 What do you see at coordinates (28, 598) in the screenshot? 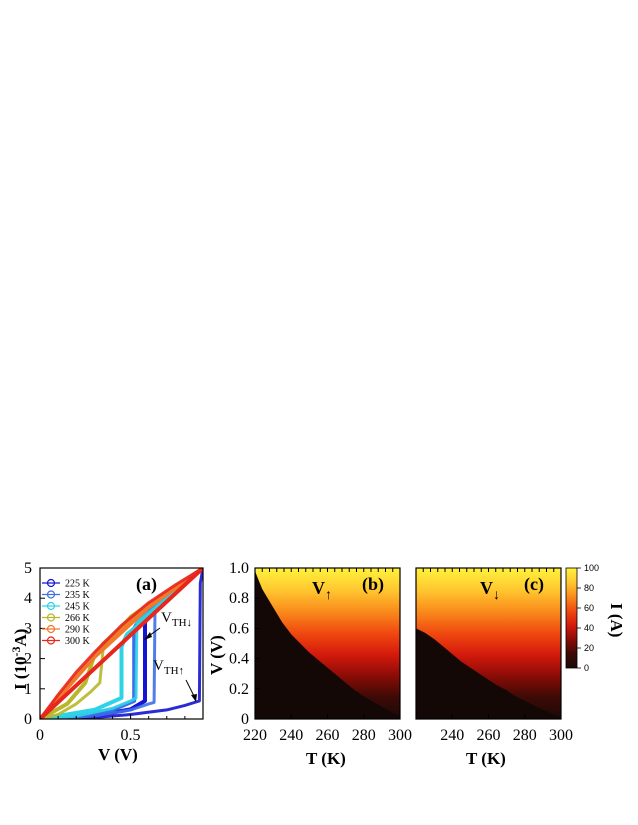
I see `ytick-label: 4` at bounding box center [28, 598].